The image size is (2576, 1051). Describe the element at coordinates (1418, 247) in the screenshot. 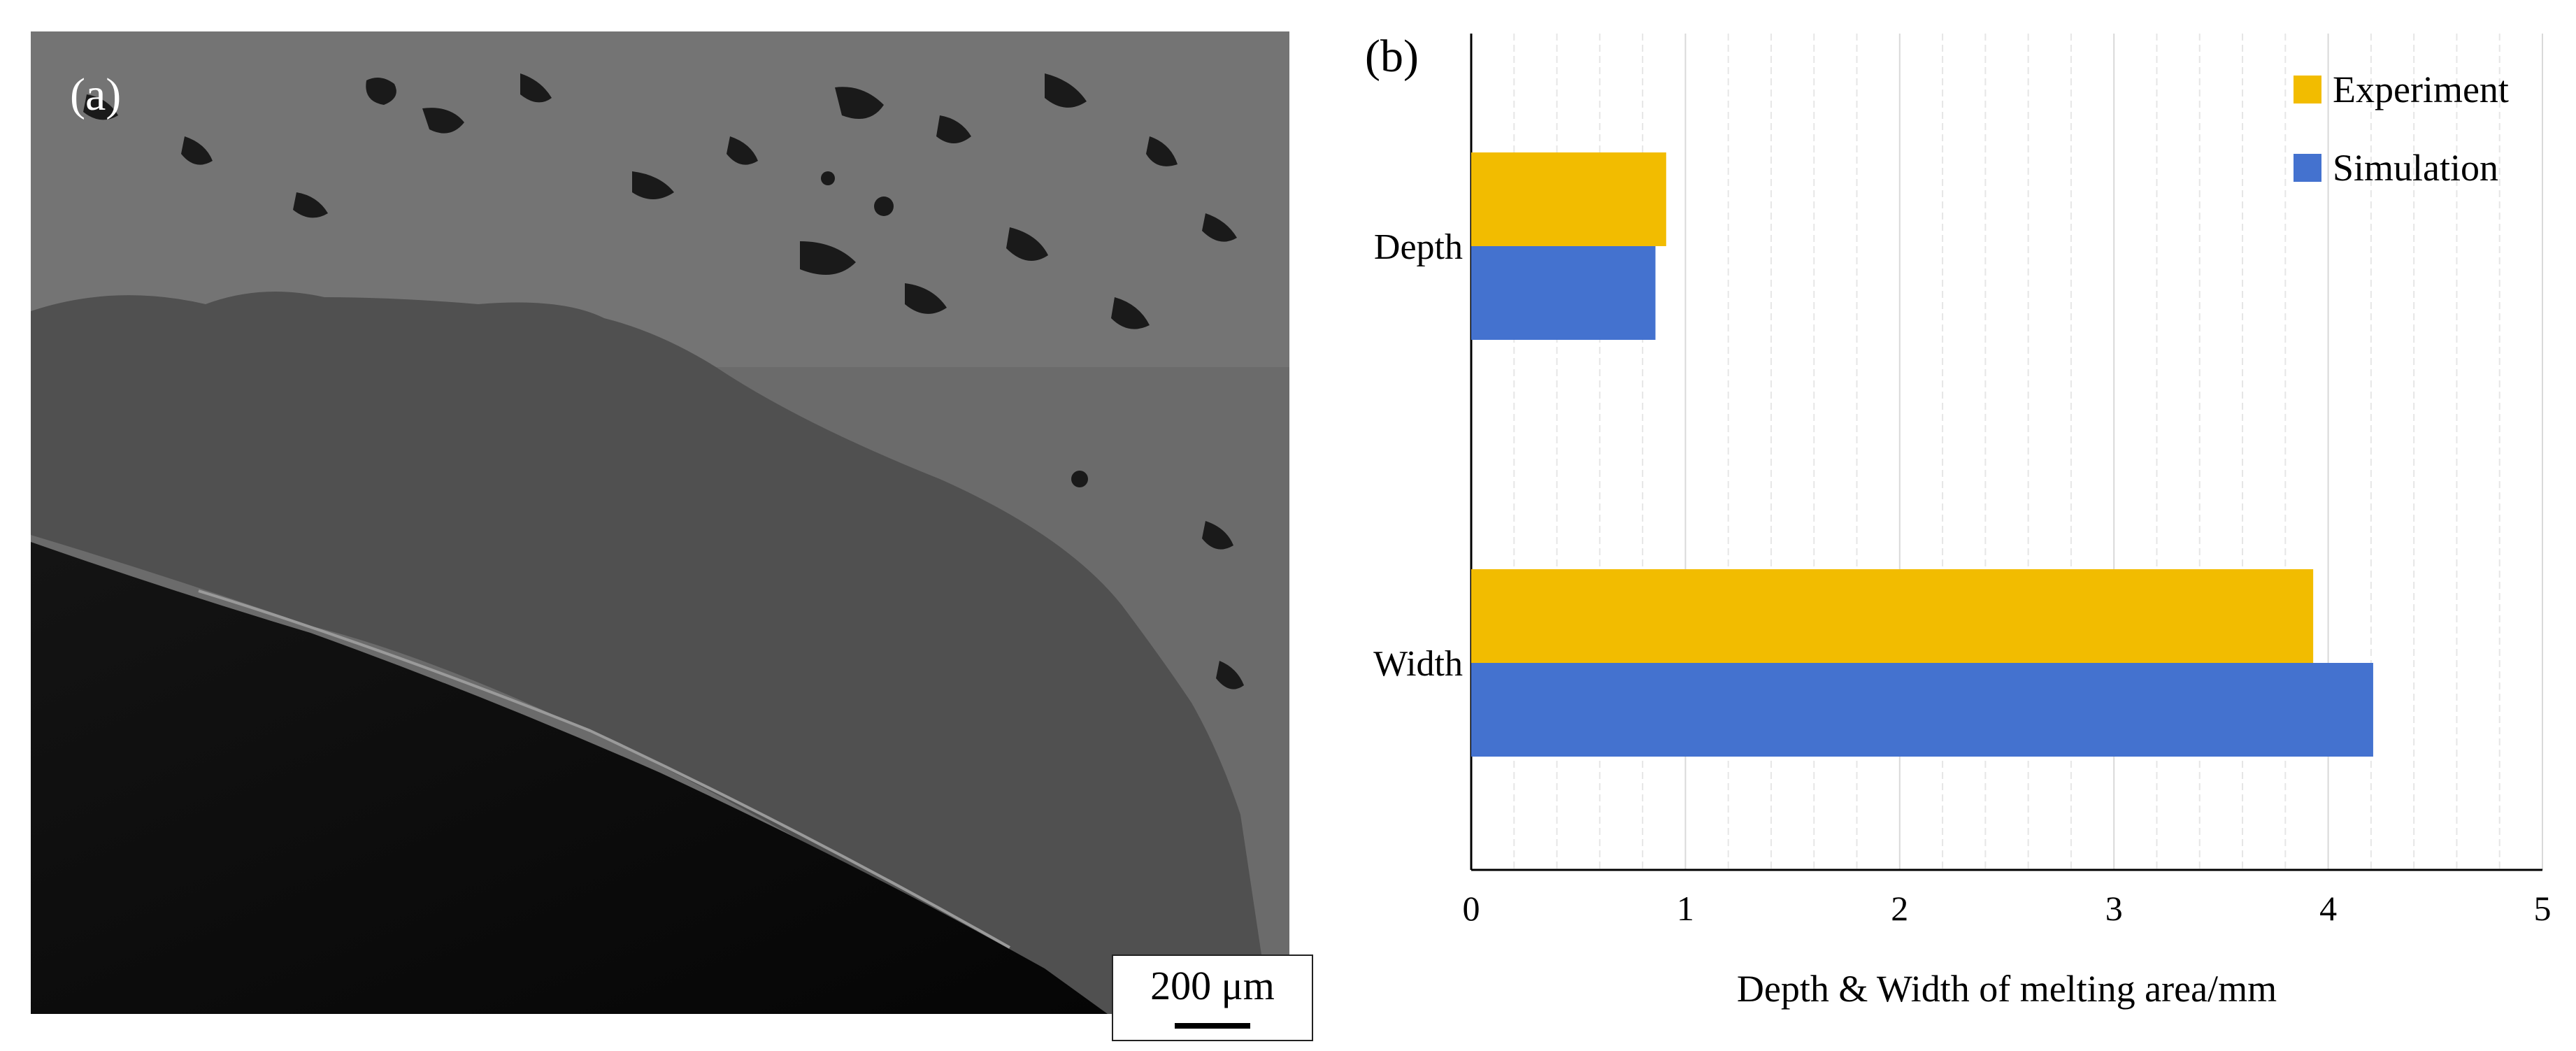

I see `y-tick-label: Depth` at that location.